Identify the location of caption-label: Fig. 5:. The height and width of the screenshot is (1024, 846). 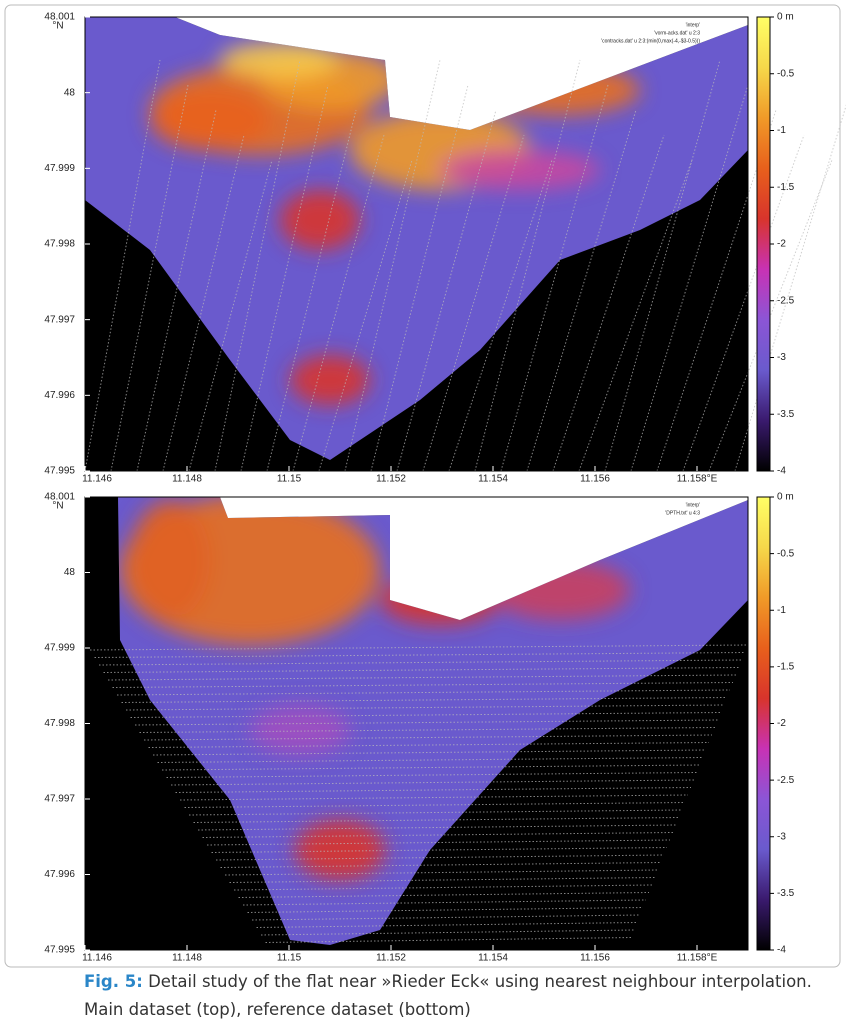
(113, 981).